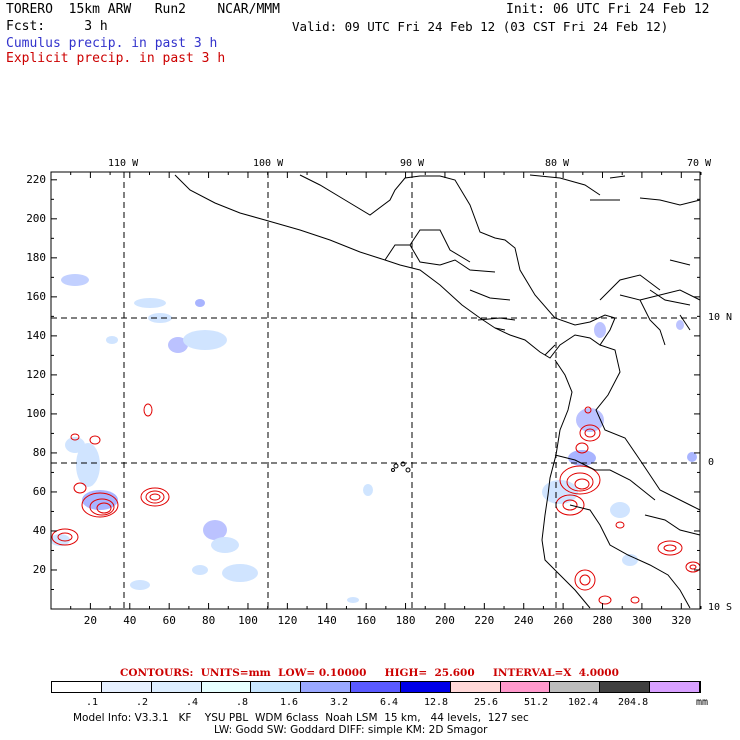  Describe the element at coordinates (39, 530) in the screenshot. I see `y-tick-label: 40` at that location.